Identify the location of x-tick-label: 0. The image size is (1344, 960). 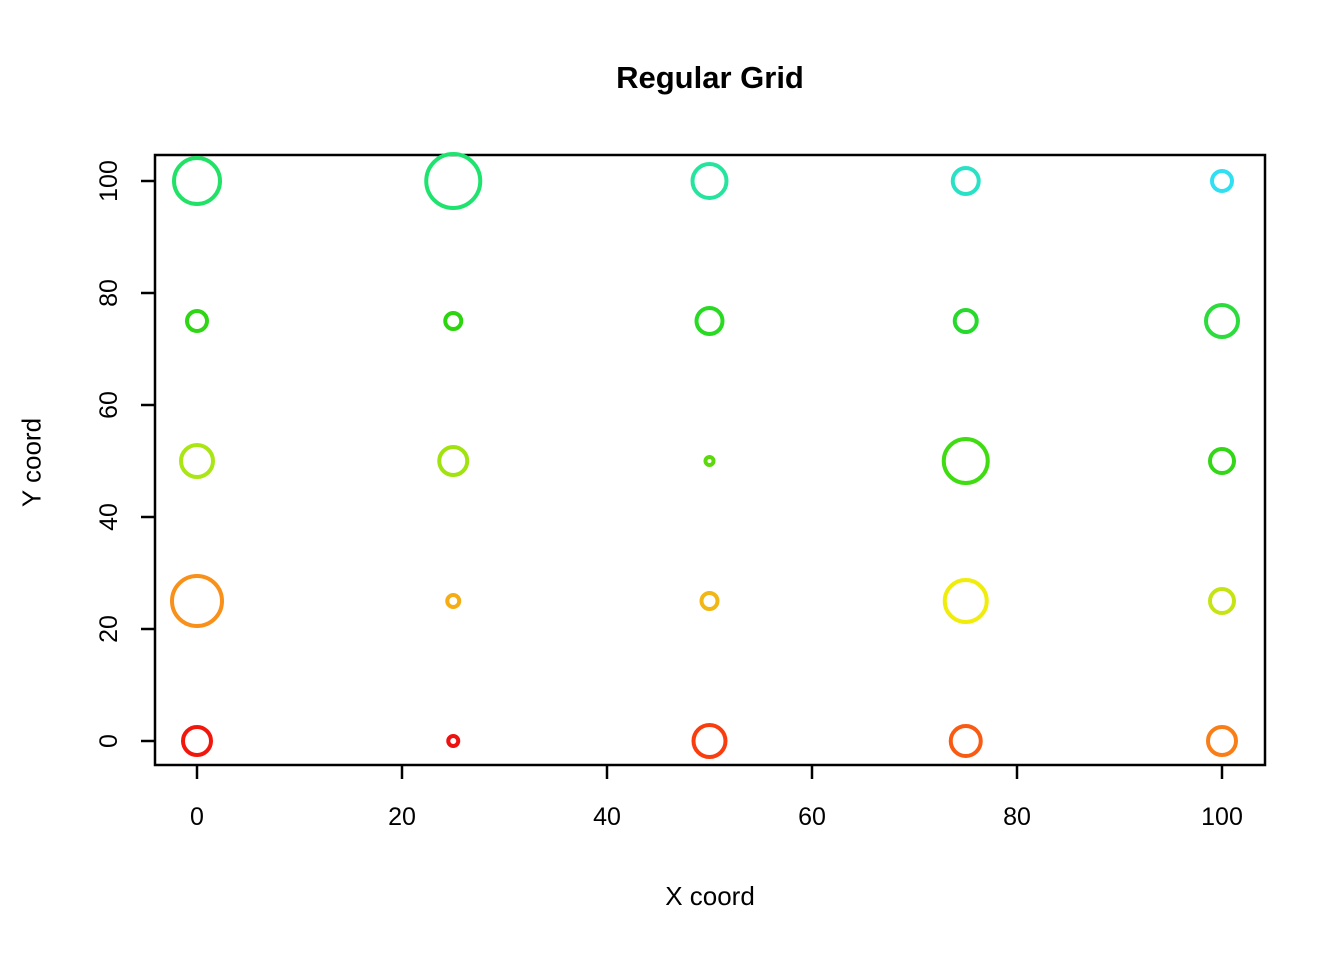
(197, 817).